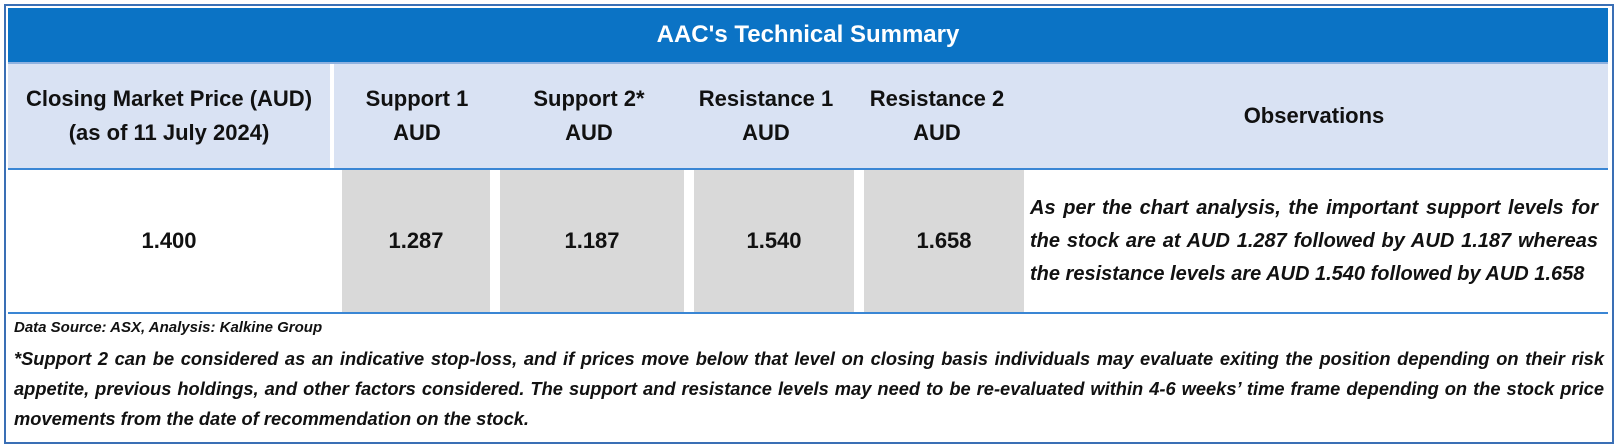  I want to click on table-title: AAC's Technical Summary, so click(808, 35).